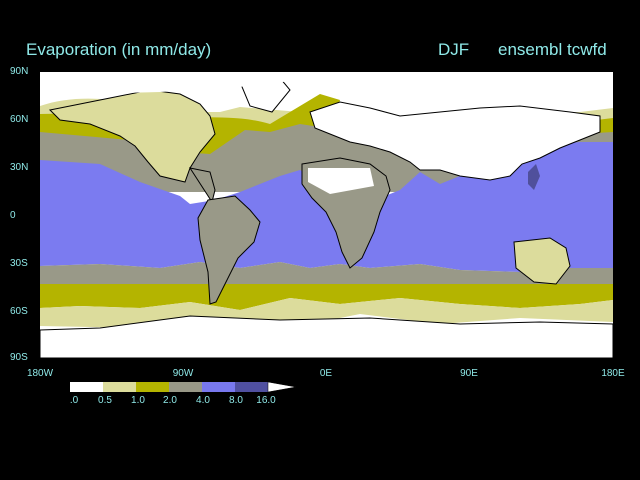 The width and height of the screenshot is (640, 480). I want to click on lon-label-90e: 90E, so click(469, 373).